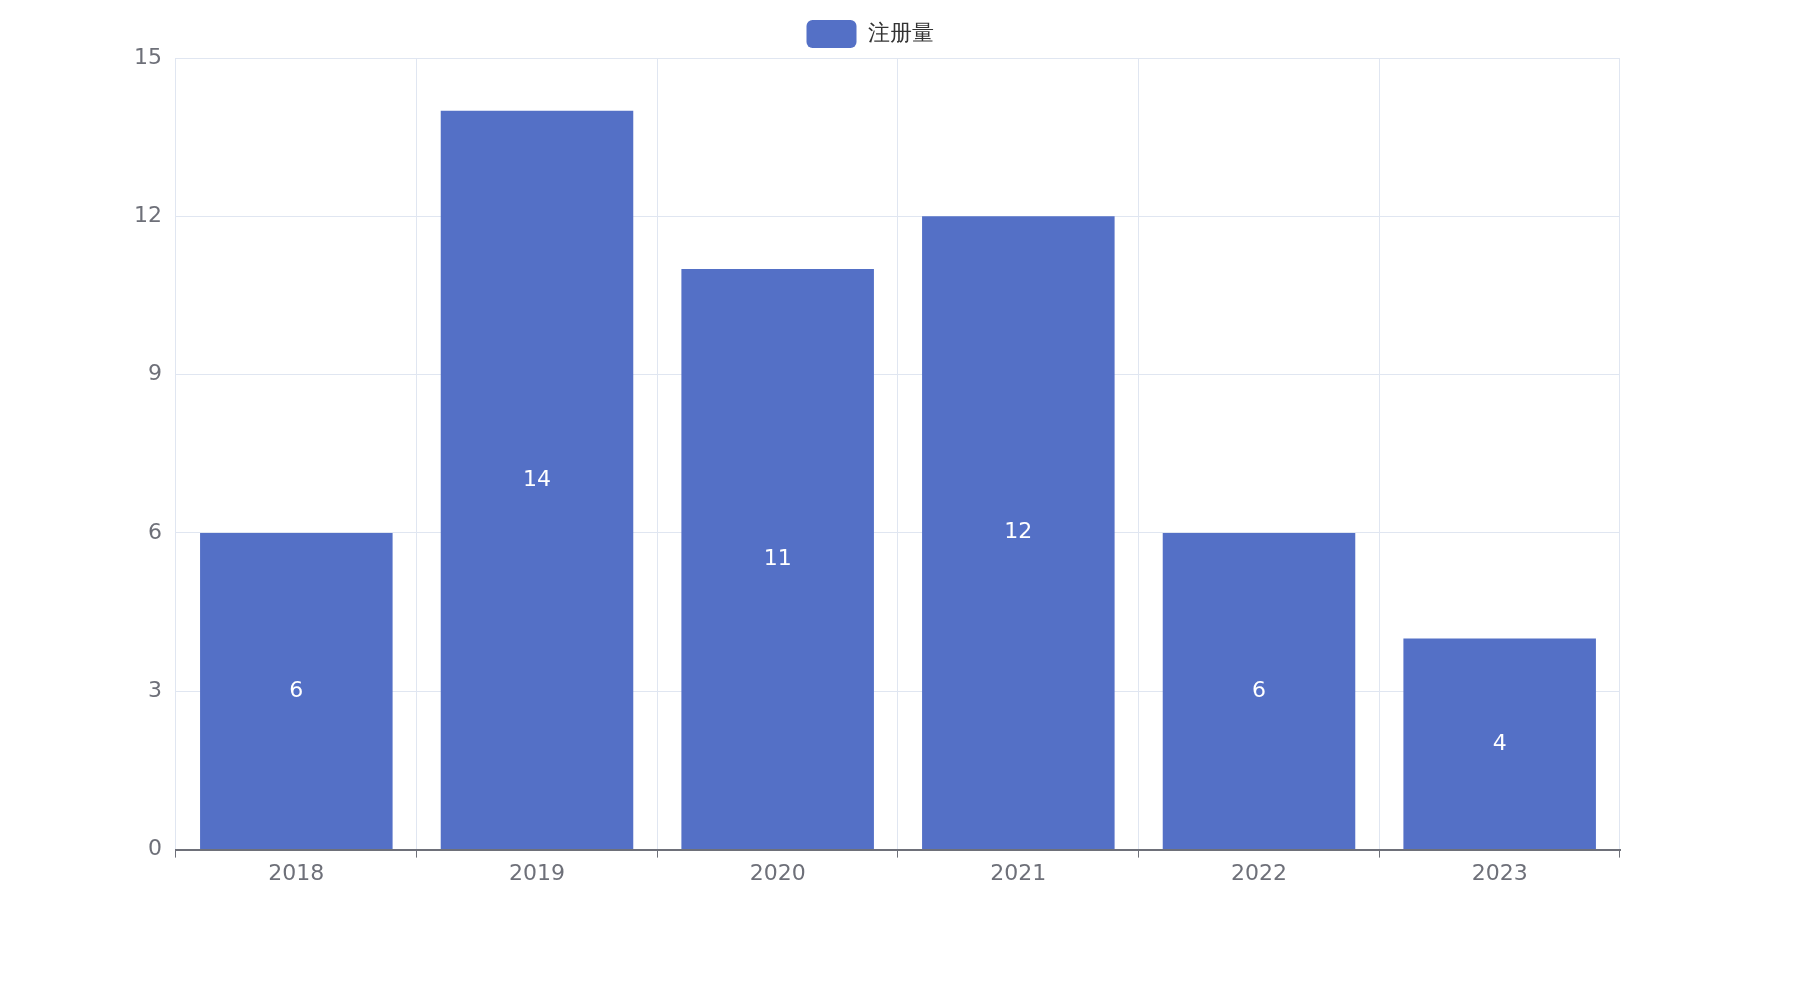  Describe the element at coordinates (154, 373) in the screenshot. I see `y-tick-label: 9` at that location.